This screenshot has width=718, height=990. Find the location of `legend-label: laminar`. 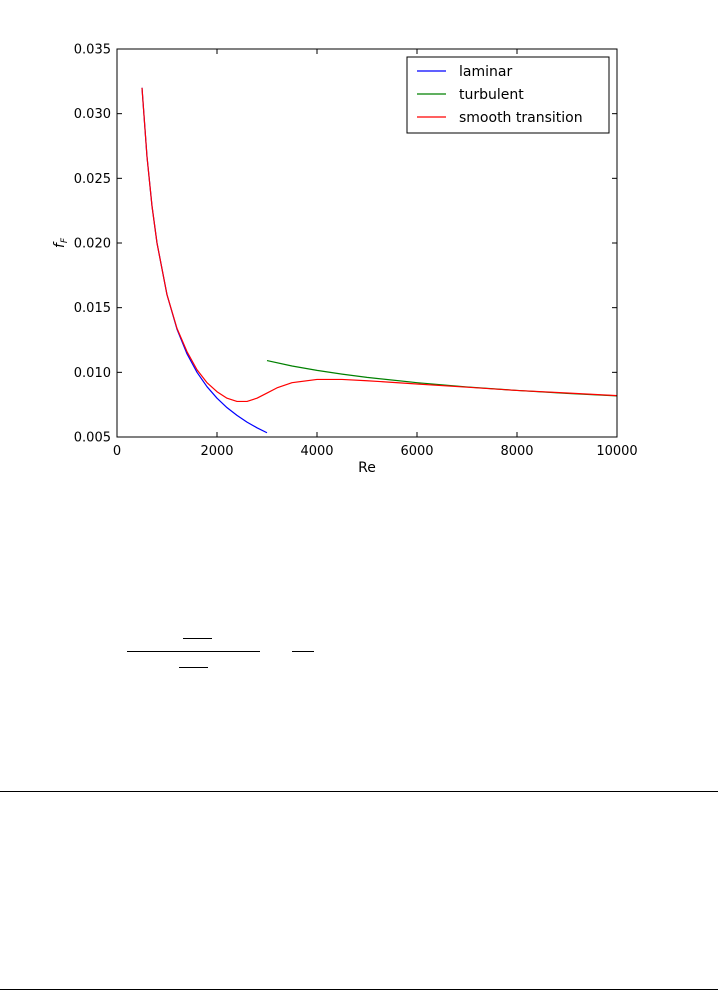

legend-label: laminar is located at coordinates (485, 72).